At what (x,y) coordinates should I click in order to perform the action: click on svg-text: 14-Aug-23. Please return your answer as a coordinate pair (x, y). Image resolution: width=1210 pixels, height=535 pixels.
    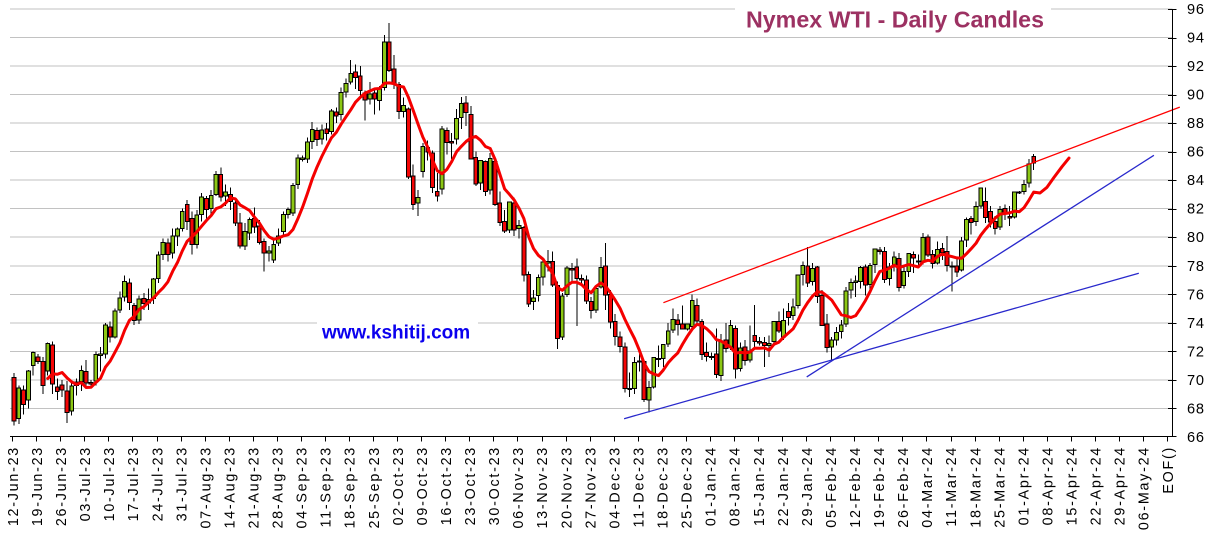
    Looking at the image, I should click on (230, 487).